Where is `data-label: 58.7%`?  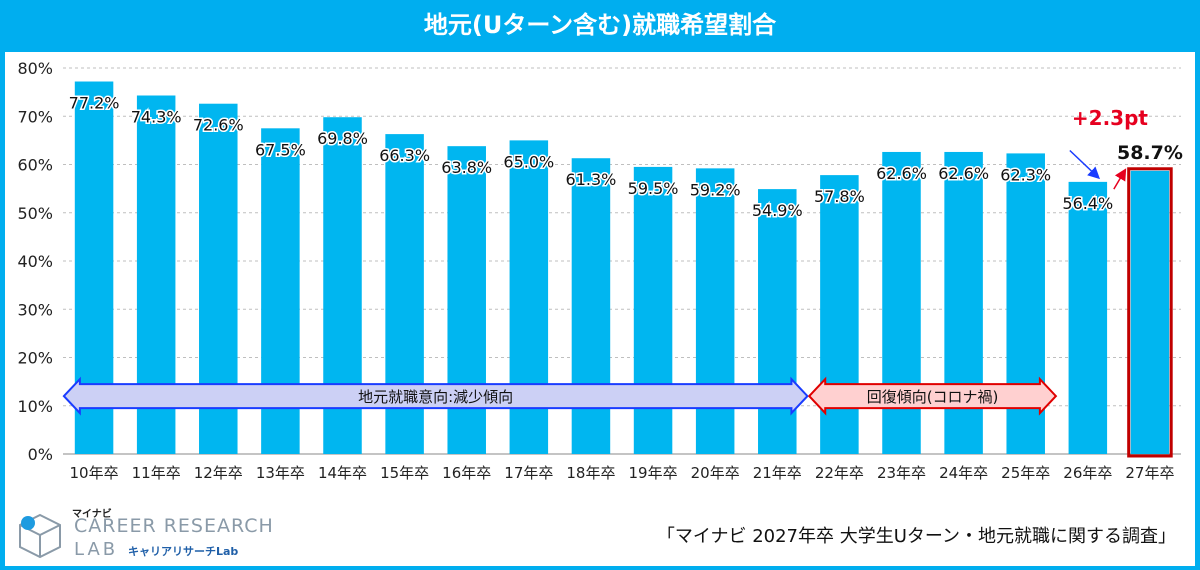 data-label: 58.7% is located at coordinates (1150, 153).